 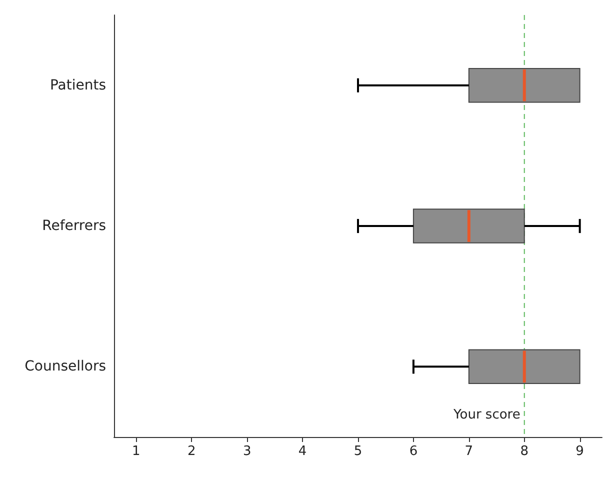 What do you see at coordinates (469, 451) in the screenshot?
I see `x-tick-label: 7` at bounding box center [469, 451].